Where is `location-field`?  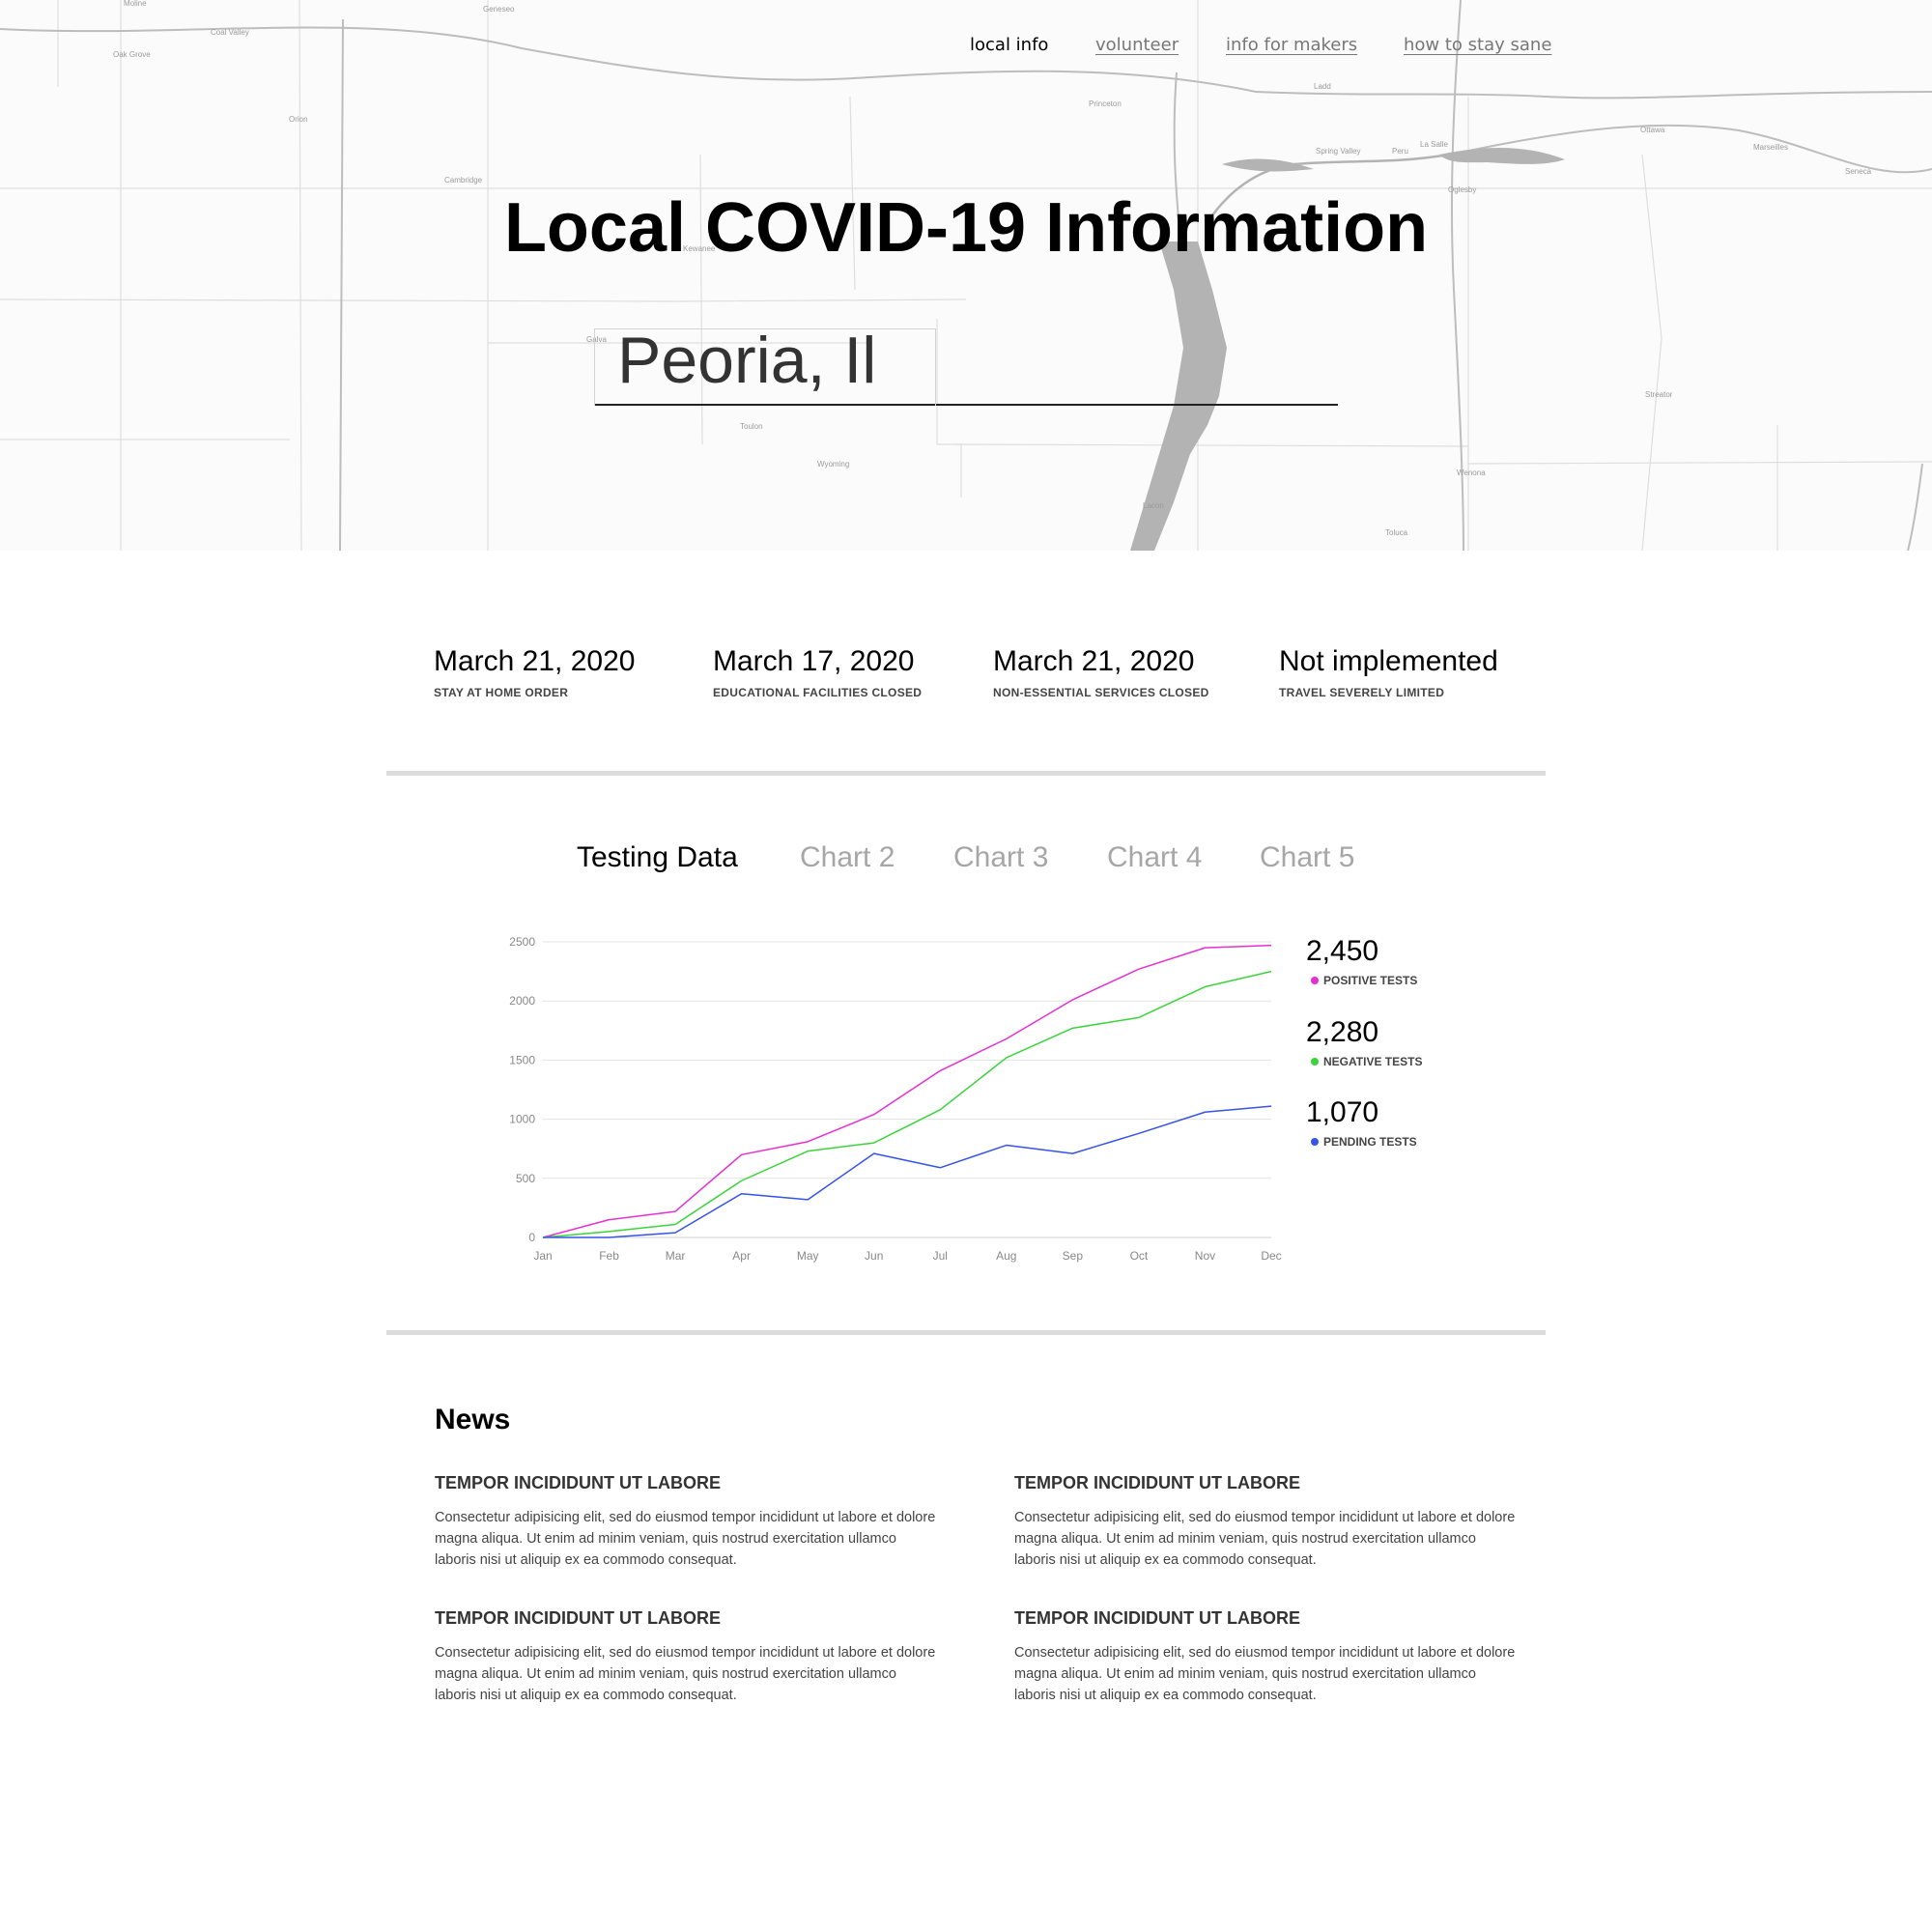
location-field is located at coordinates (966, 362).